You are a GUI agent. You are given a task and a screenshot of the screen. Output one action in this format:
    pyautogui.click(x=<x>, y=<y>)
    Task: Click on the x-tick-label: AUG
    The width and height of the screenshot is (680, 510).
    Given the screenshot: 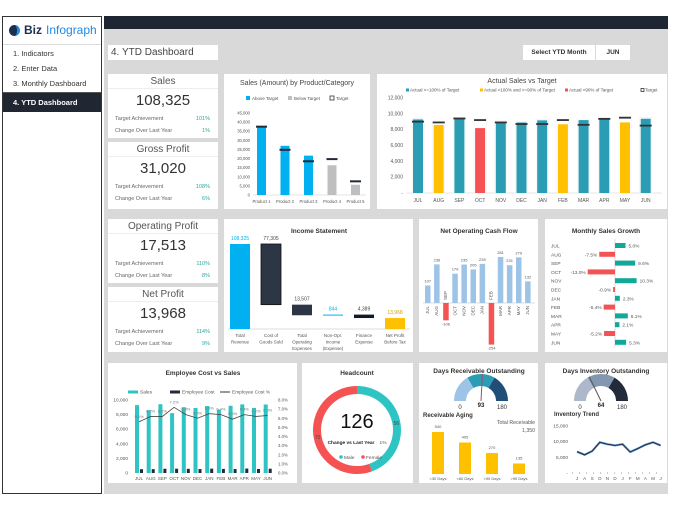 What is the action you would take?
    pyautogui.click(x=438, y=201)
    